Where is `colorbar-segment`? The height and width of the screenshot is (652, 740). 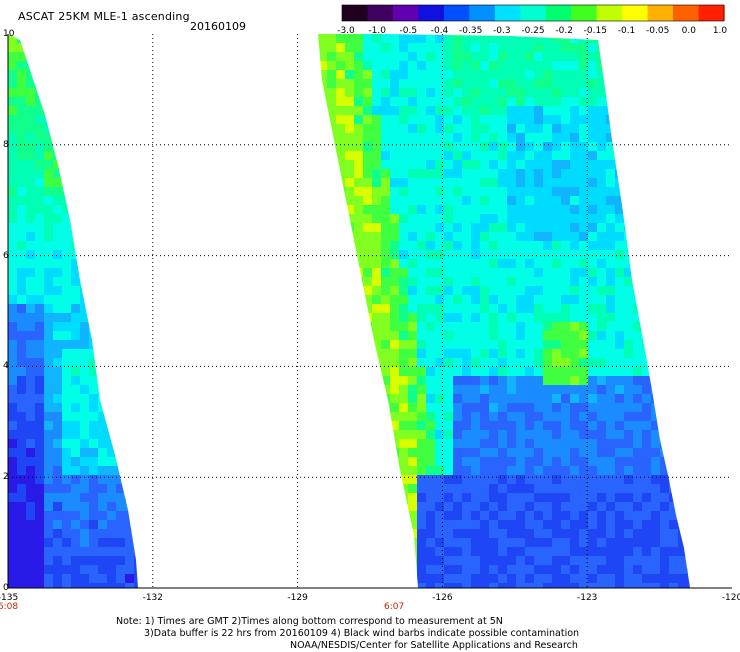 colorbar-segment is located at coordinates (635, 13).